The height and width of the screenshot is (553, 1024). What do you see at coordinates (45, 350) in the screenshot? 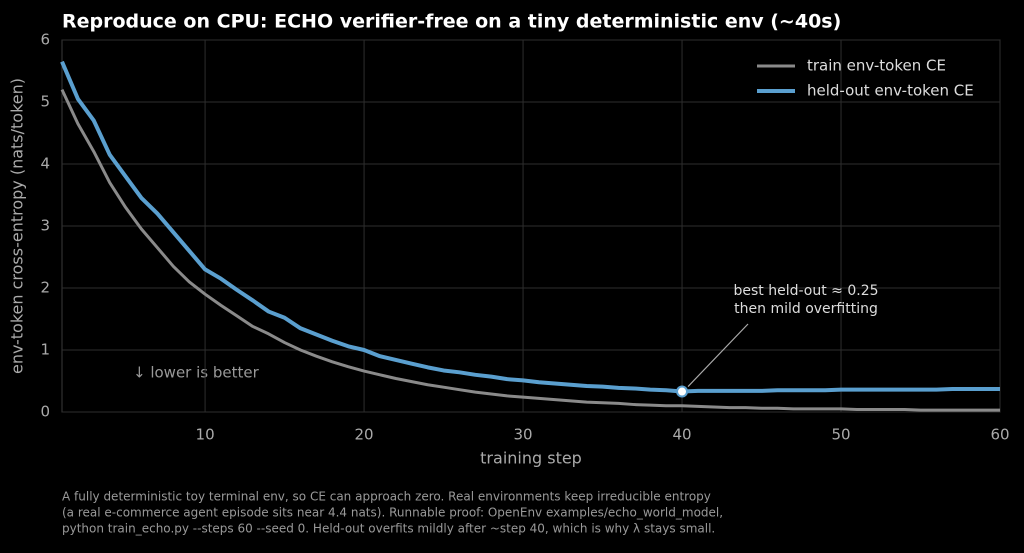
I see `y-tick-label: 1` at bounding box center [45, 350].